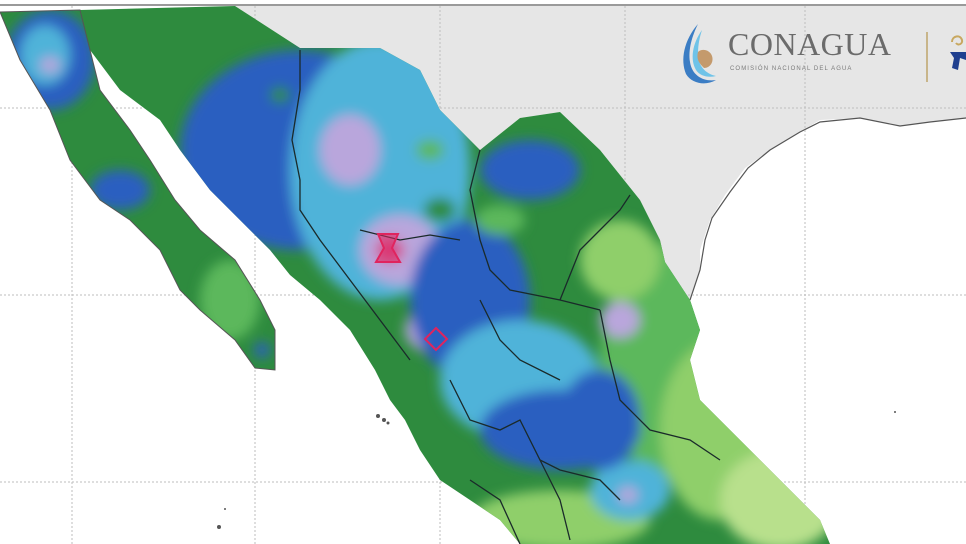 The width and height of the screenshot is (966, 544). Describe the element at coordinates (791, 69) in the screenshot. I see `logo-subtitle: COMISIÓN NACIONAL DEL AGUA` at that location.